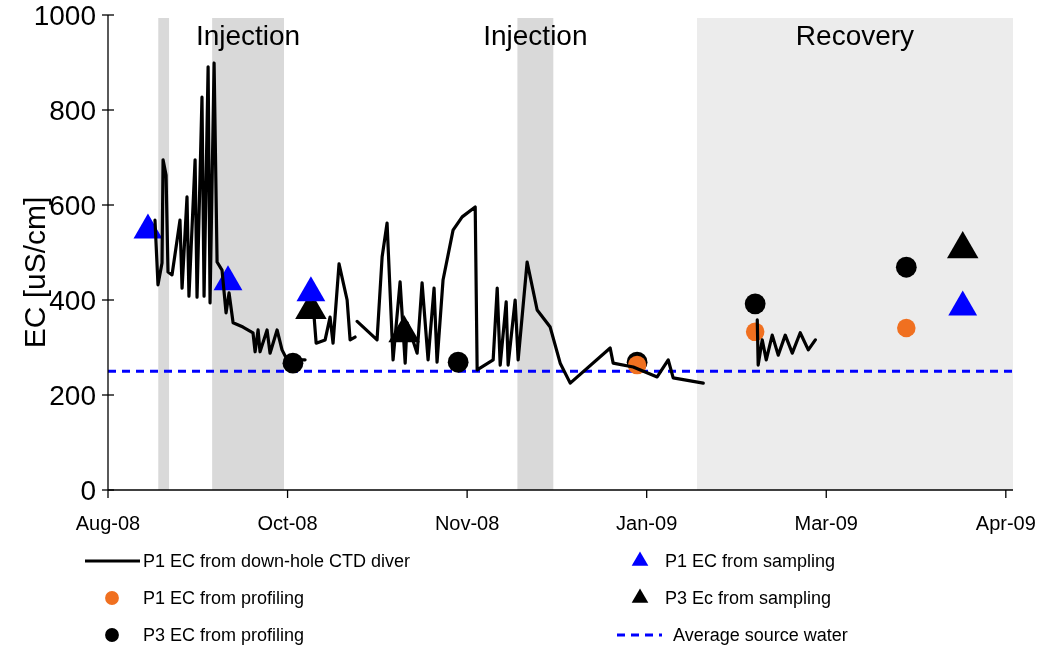 This screenshot has height=646, width=1038. I want to click on y-tick-label: 800, so click(72, 110).